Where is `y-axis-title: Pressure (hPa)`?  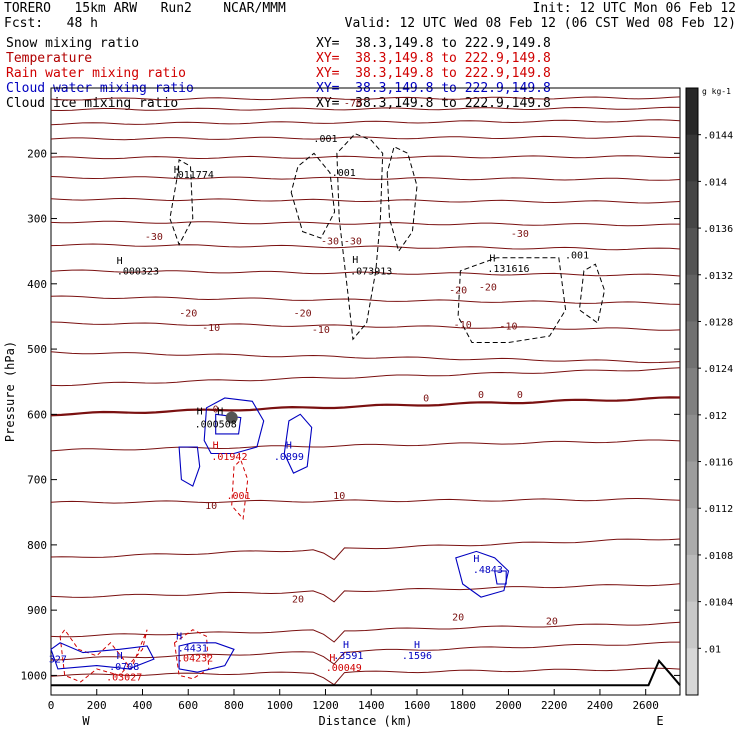 y-axis-title: Pressure (hPa) is located at coordinates (10, 391).